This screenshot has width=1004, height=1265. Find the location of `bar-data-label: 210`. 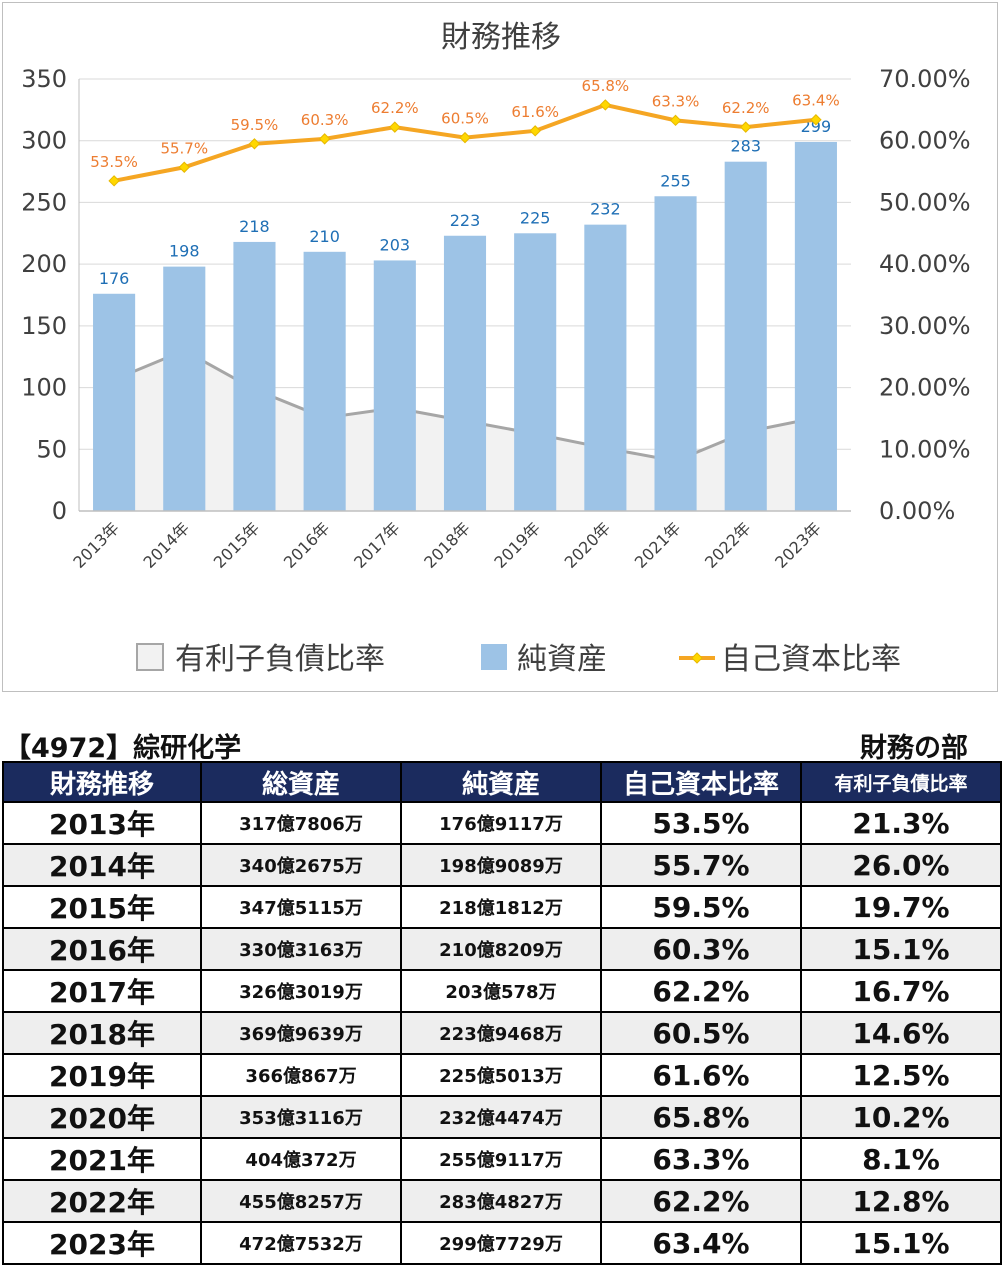

bar-data-label: 210 is located at coordinates (324, 236).